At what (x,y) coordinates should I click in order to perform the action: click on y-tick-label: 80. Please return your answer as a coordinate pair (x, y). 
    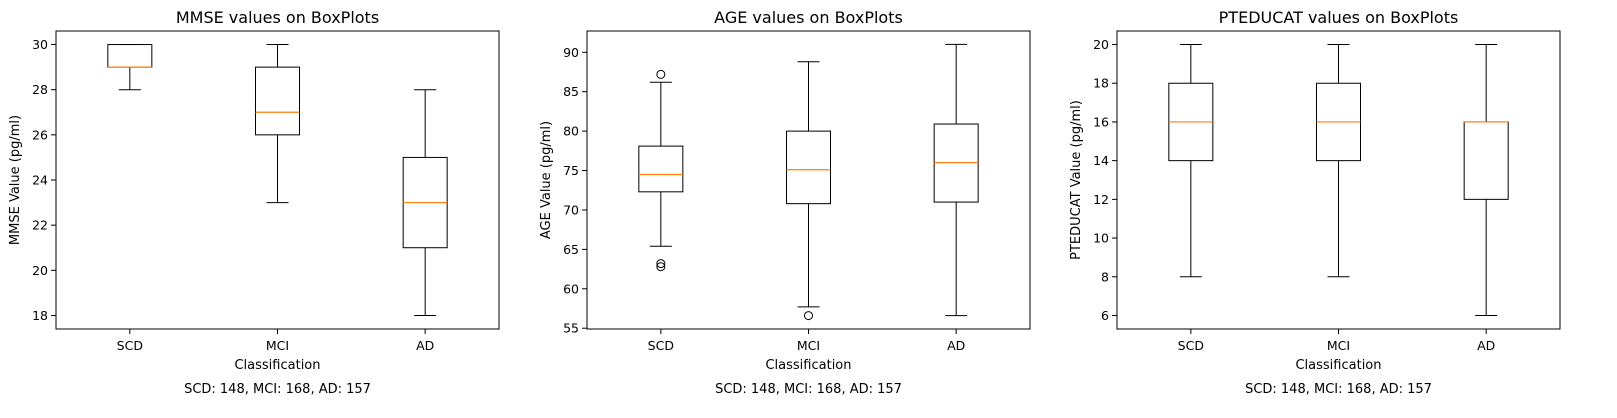
    Looking at the image, I should click on (571, 131).